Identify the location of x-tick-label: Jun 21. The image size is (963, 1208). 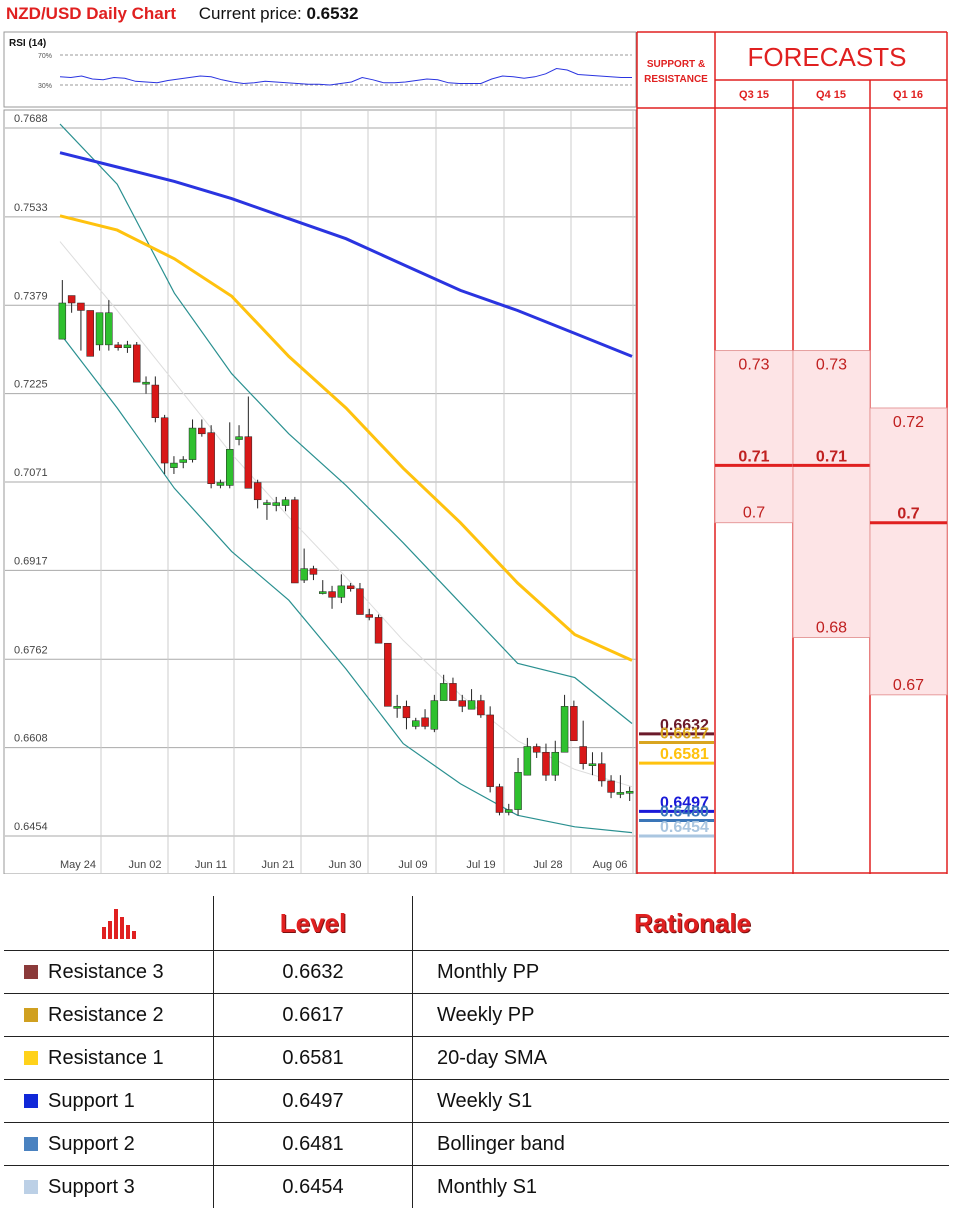
(277, 865).